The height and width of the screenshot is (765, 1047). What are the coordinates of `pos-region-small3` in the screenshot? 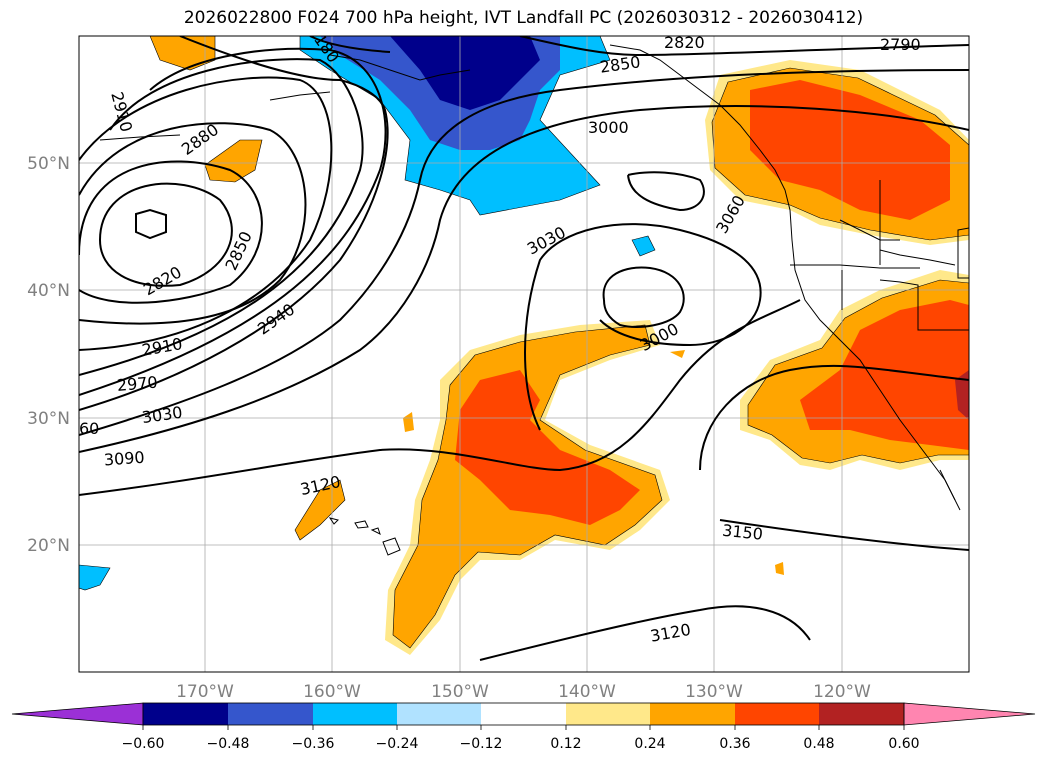 It's located at (779, 568).